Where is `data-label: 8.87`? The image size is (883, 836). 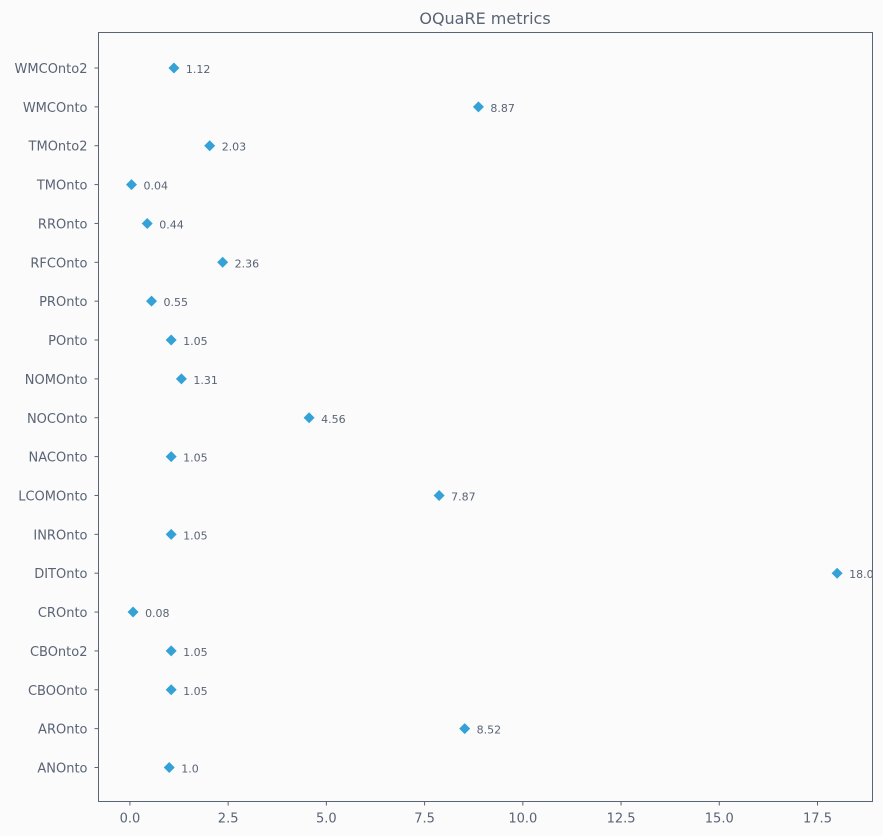
data-label: 8.87 is located at coordinates (502, 108).